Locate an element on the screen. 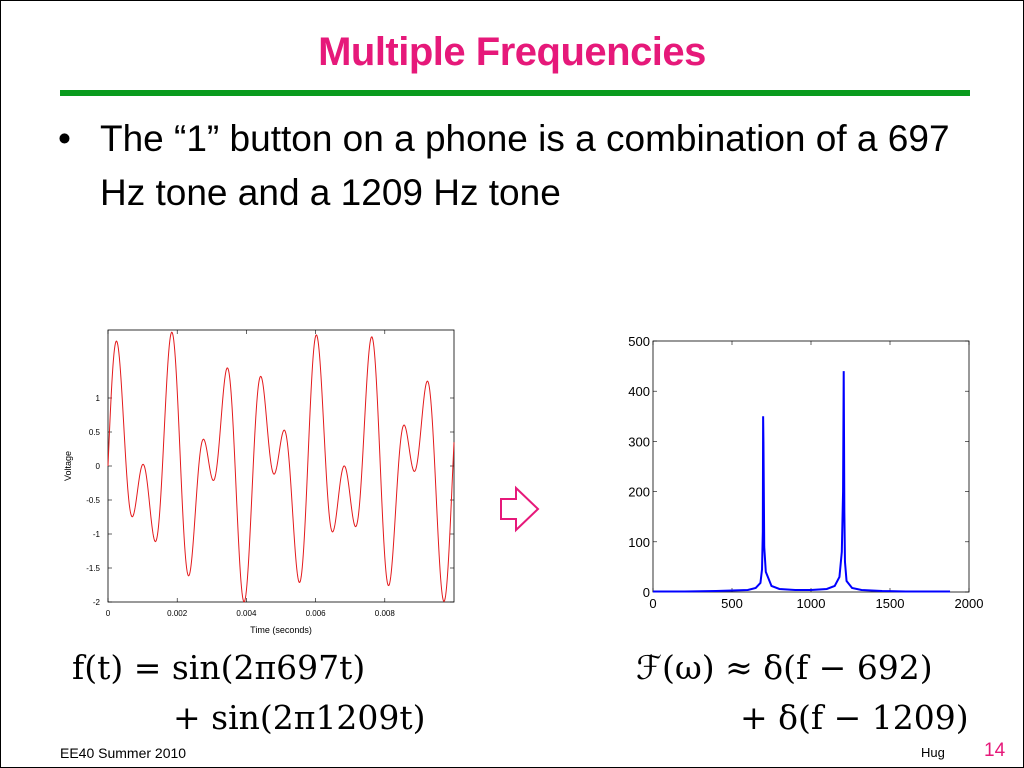 This screenshot has height=768, width=1024. footer-course: EE40 Summer 2010 is located at coordinates (123, 753).